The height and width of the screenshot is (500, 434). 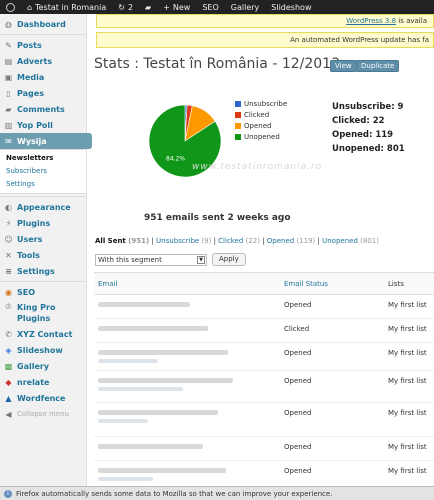 What do you see at coordinates (30, 93) in the screenshot?
I see `sidebar-item-label: Pages` at bounding box center [30, 93].